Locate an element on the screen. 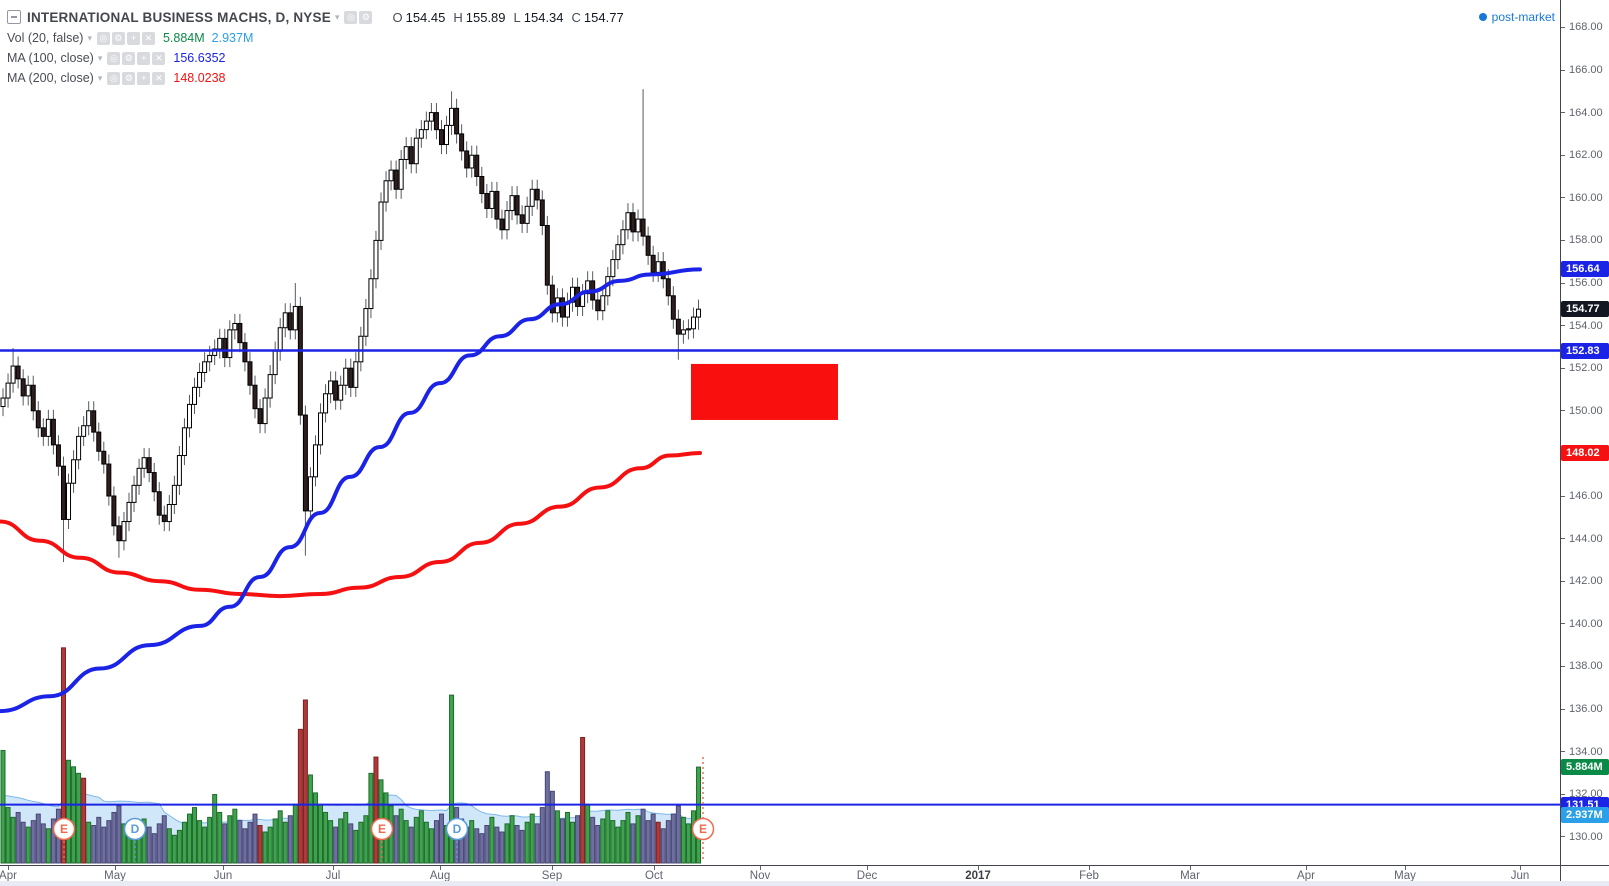 This screenshot has width=1609, height=886. indicator-row-ma100: MA (100, close) ▾ ◎ ⚙ + ✕ 156.6352 is located at coordinates (120, 58).